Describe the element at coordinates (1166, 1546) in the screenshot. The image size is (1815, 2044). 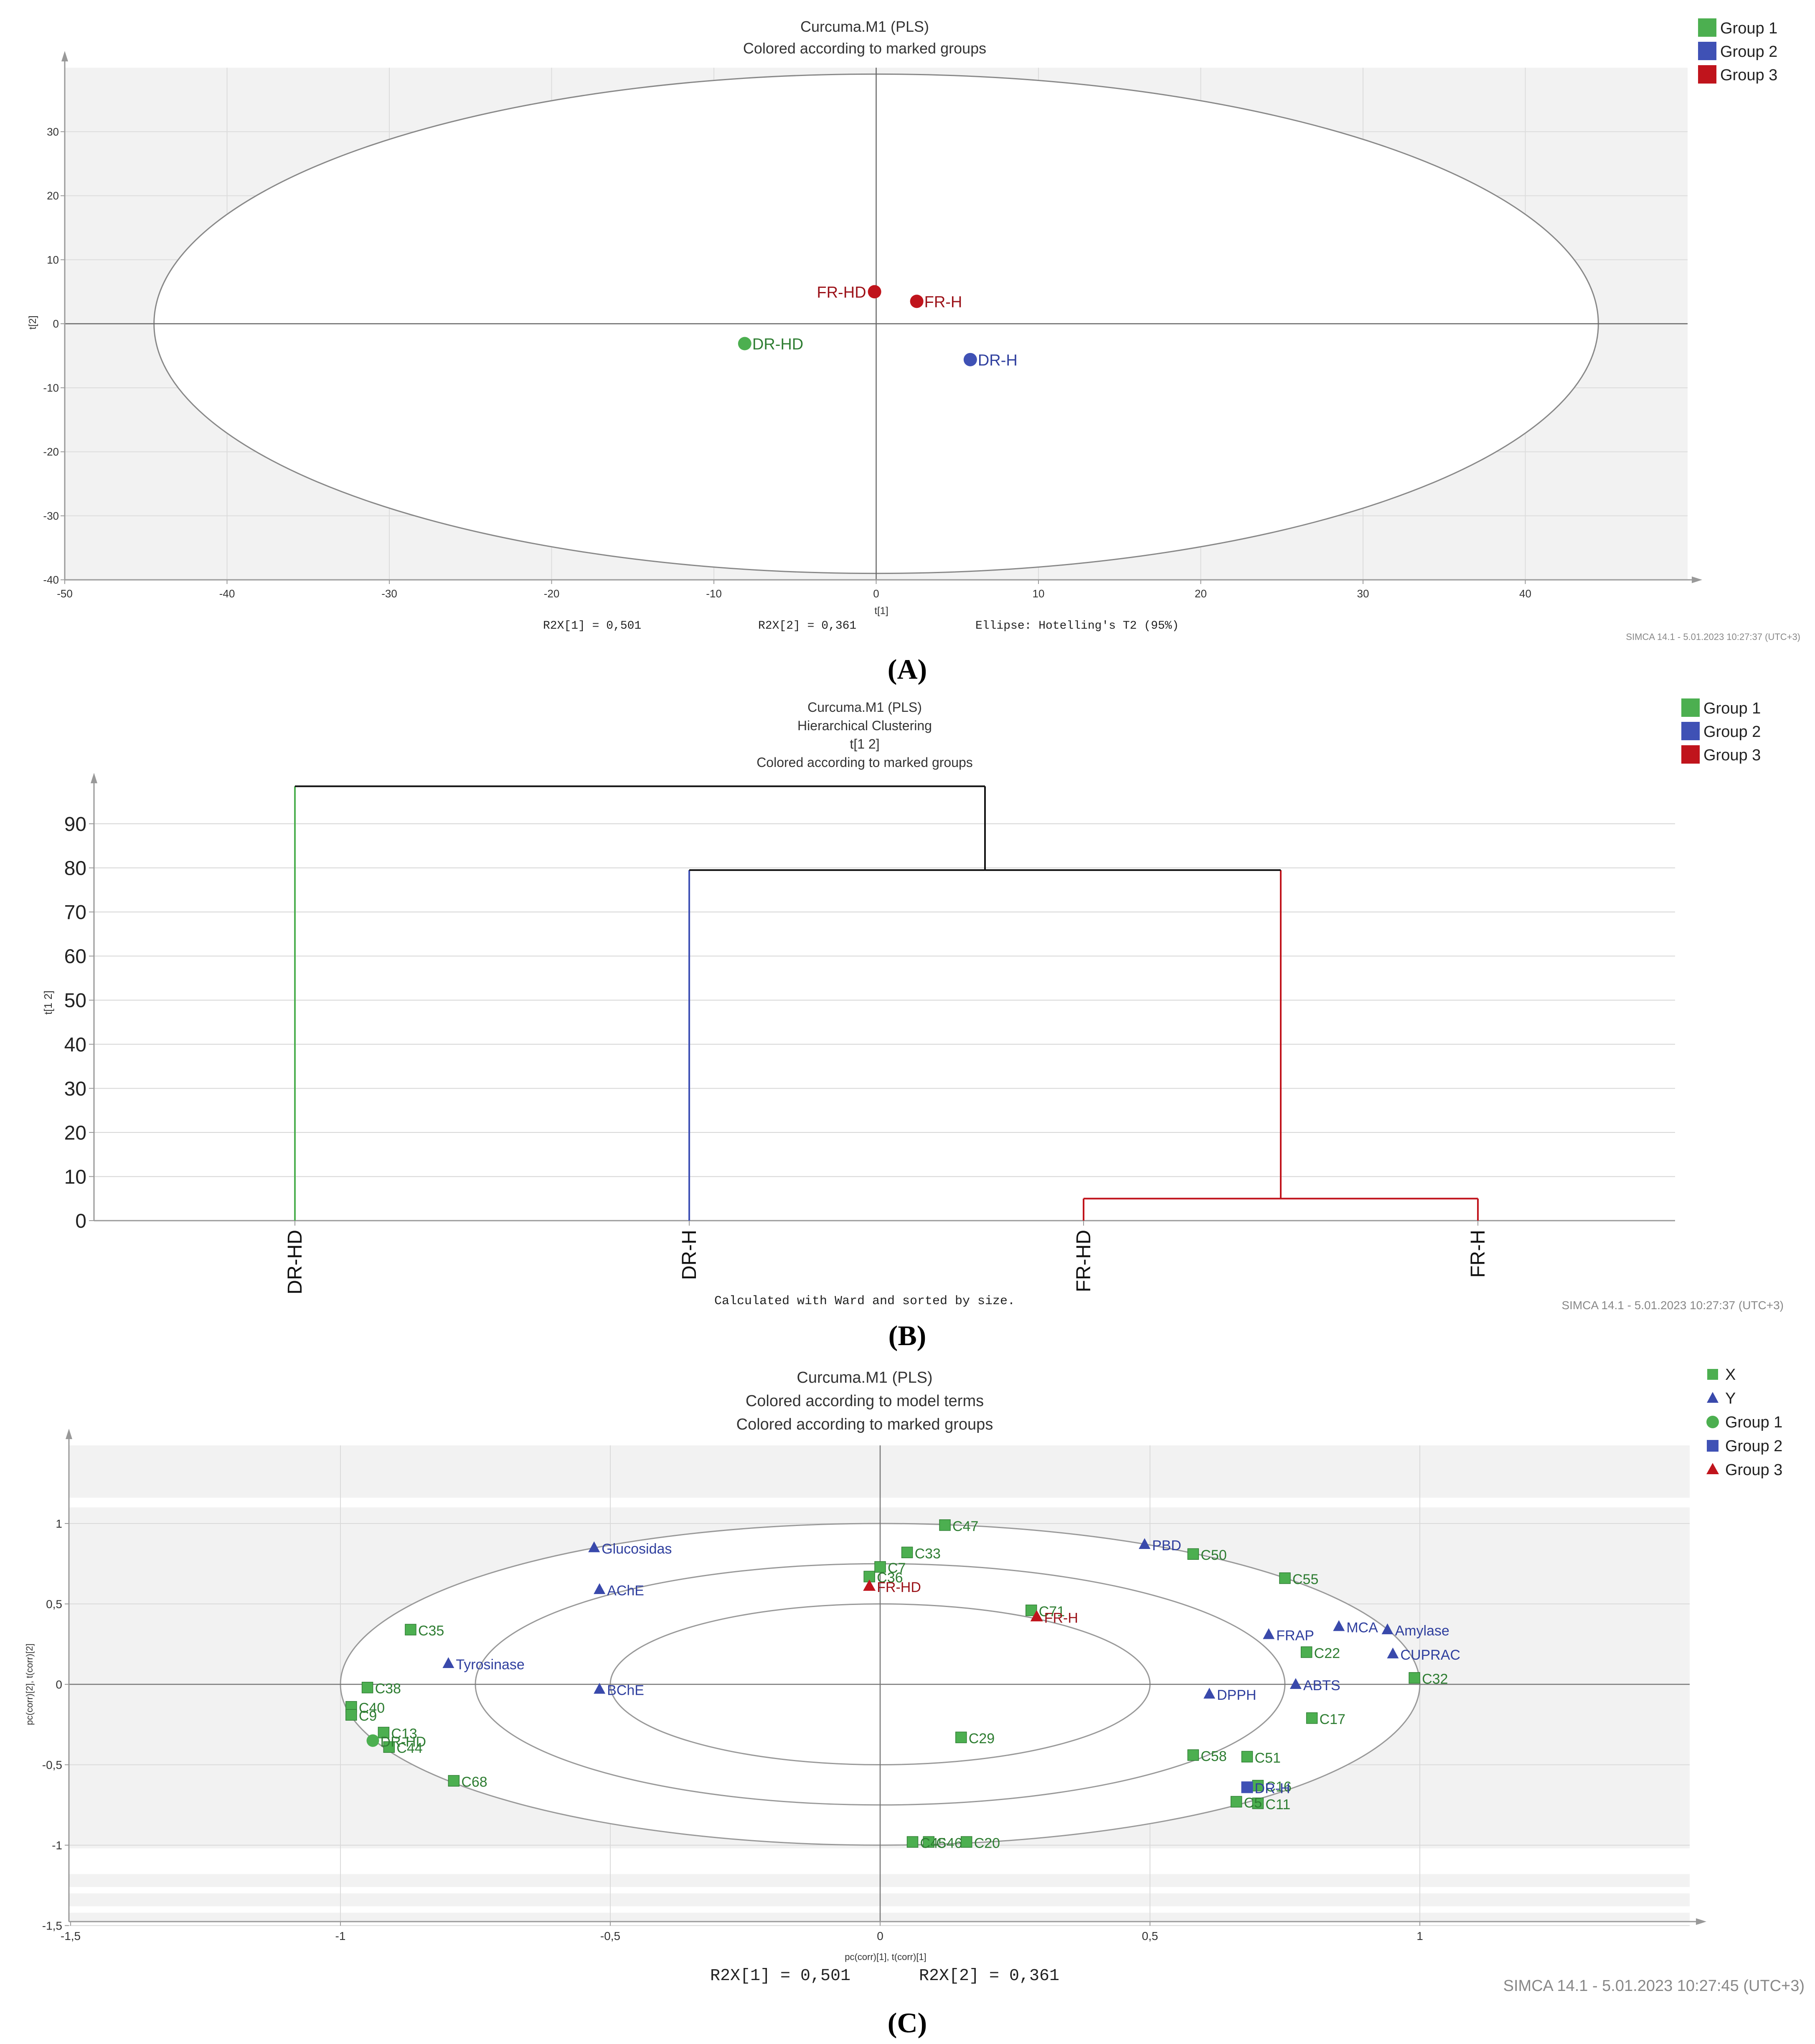
I see `panel-c-point-label: PBD` at that location.